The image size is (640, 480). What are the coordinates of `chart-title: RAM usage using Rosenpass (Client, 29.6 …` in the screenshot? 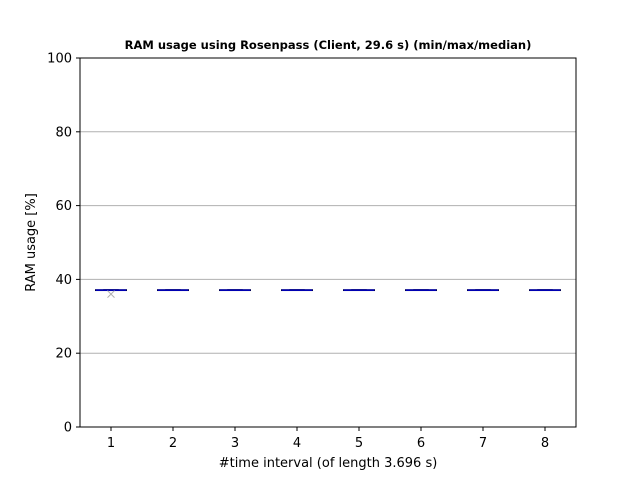 It's located at (328, 45).